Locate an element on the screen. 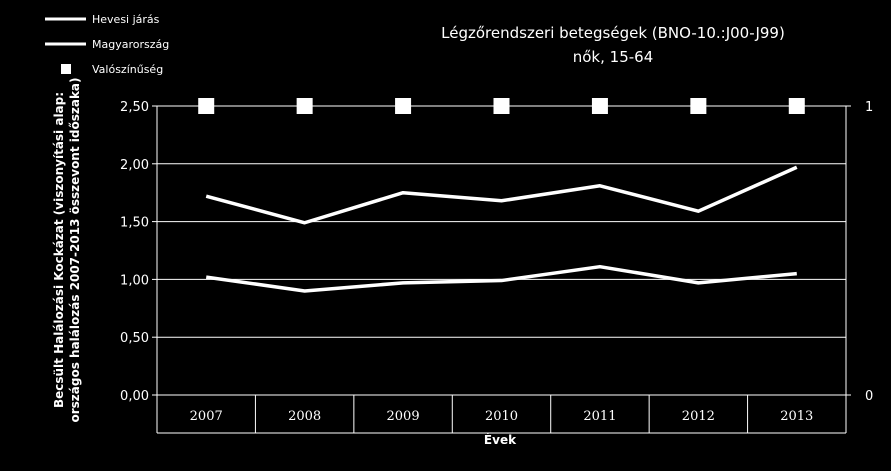 This screenshot has width=891, height=471. x-axis: 2007 2008 2009 2010 2011 2012 2013 is located at coordinates (501, 414).